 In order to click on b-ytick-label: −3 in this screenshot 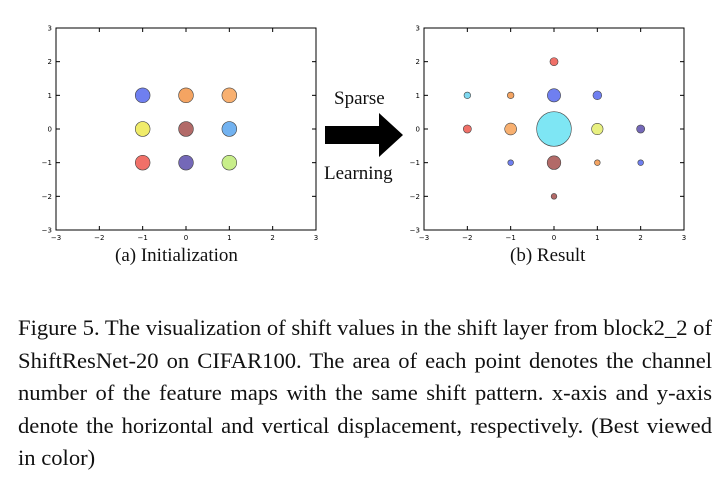, I will do `click(415, 231)`.